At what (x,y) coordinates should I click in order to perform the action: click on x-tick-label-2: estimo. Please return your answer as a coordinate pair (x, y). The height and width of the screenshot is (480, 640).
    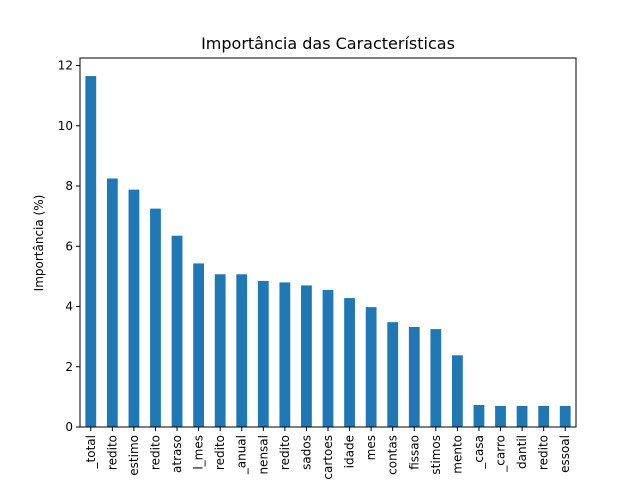
    Looking at the image, I should click on (134, 455).